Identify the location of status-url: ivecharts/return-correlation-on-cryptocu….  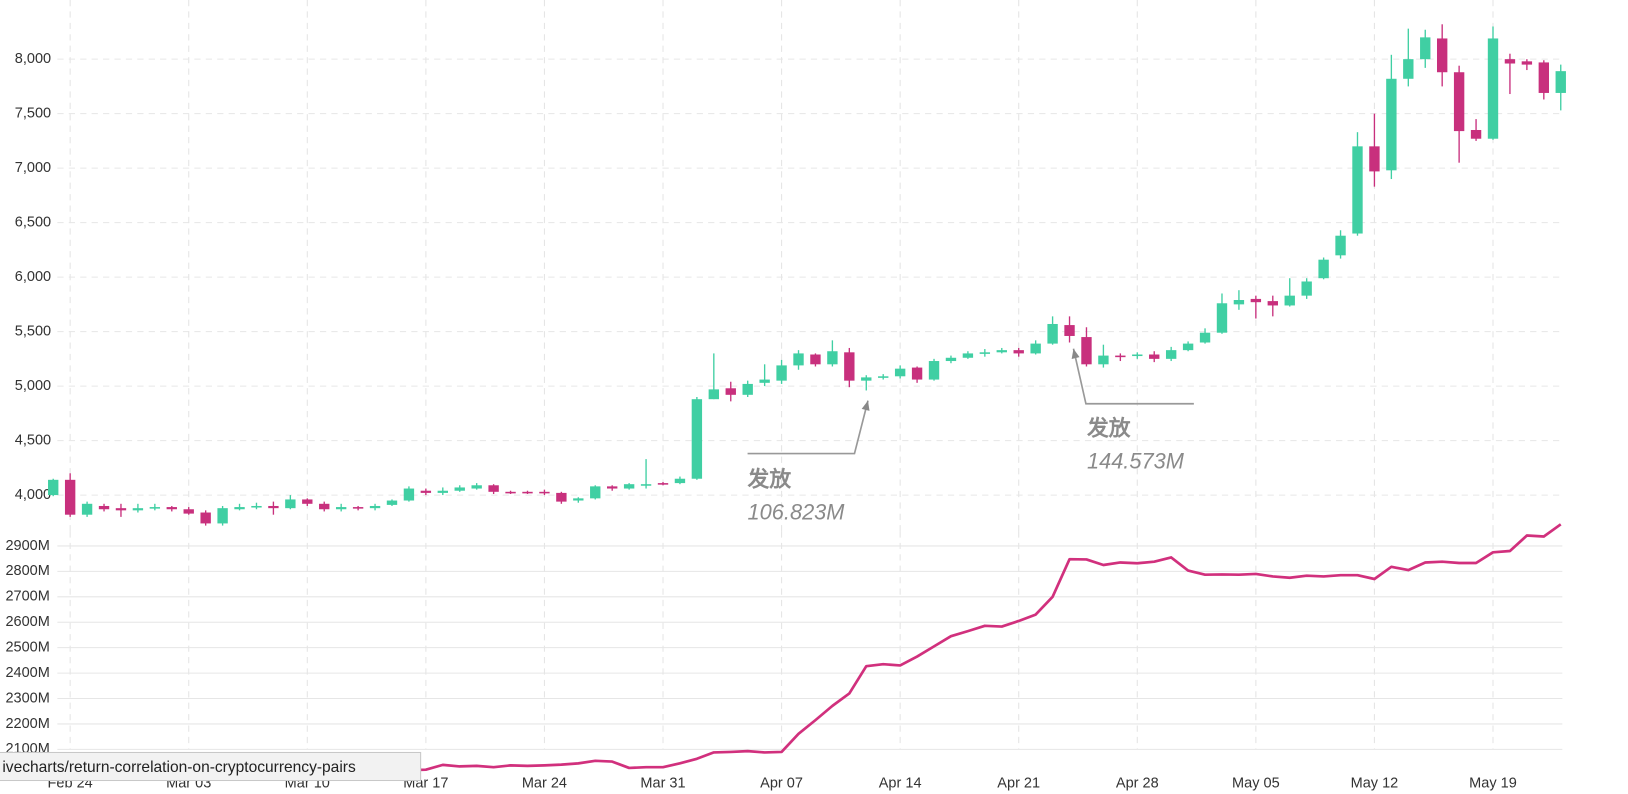
(179, 767).